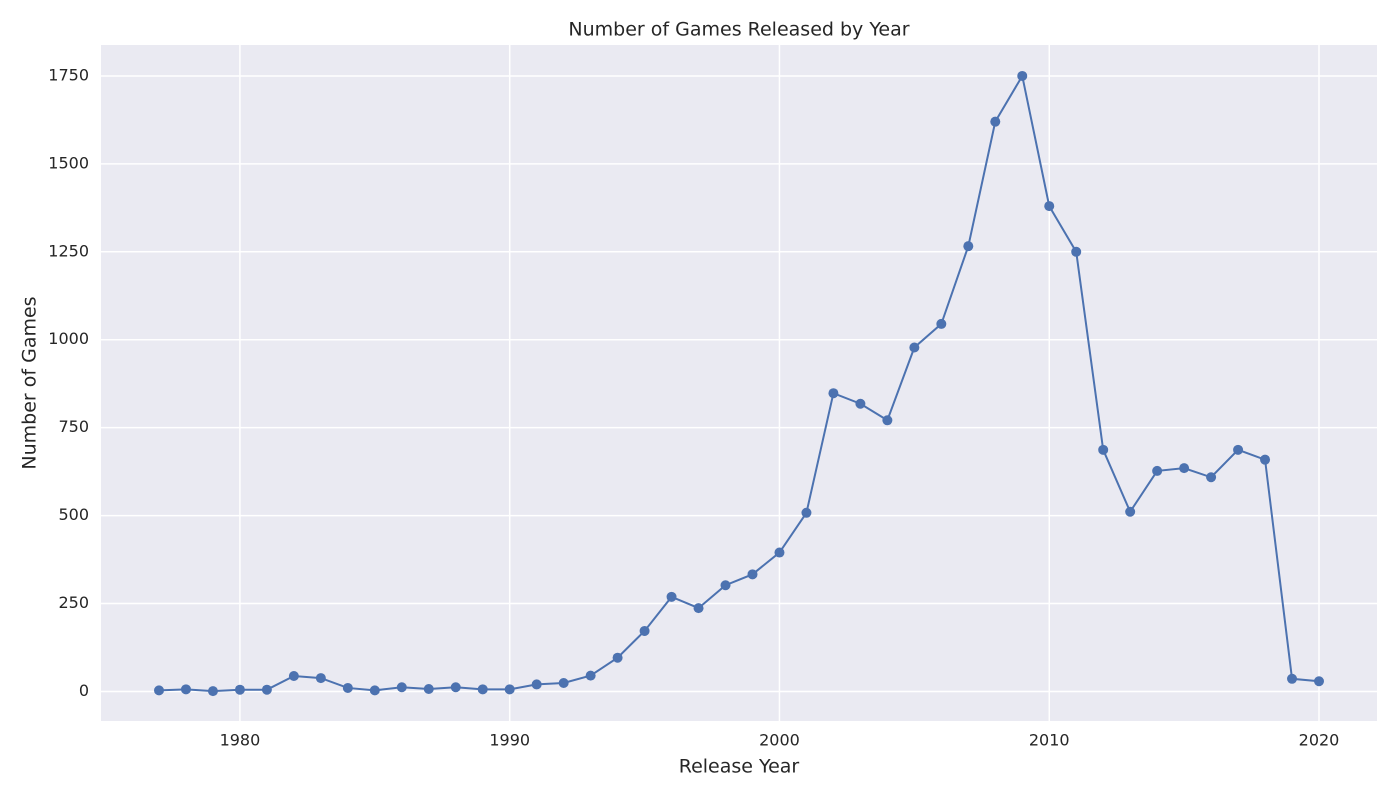 The width and height of the screenshot is (1400, 800). I want to click on y-tick-label: 0, so click(84, 690).